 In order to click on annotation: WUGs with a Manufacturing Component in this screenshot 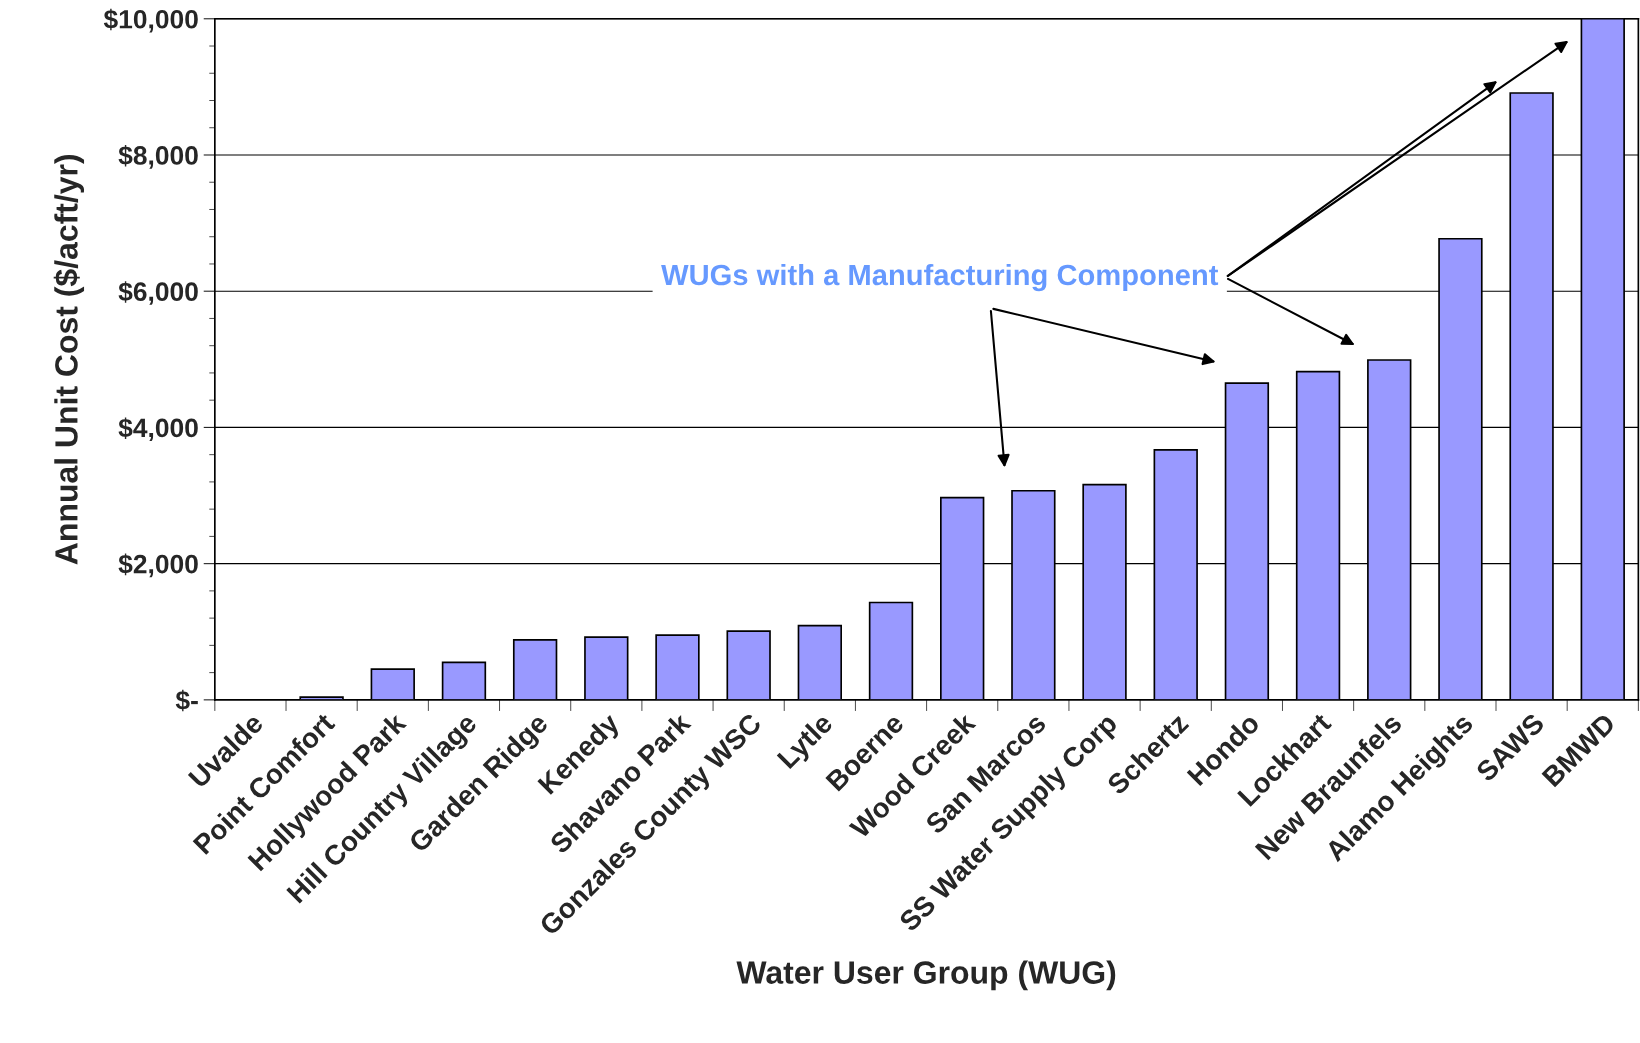, I will do `click(940, 277)`.